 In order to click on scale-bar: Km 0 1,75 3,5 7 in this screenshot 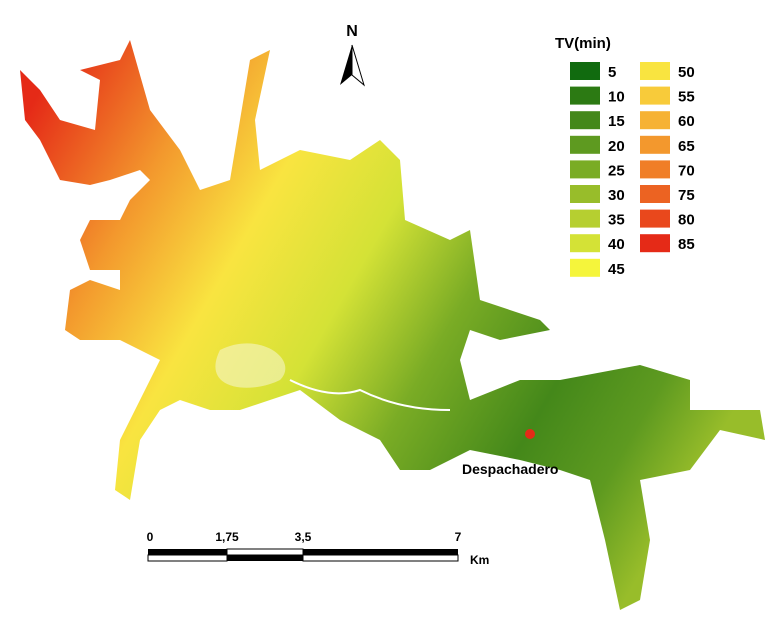, I will do `click(318, 548)`.